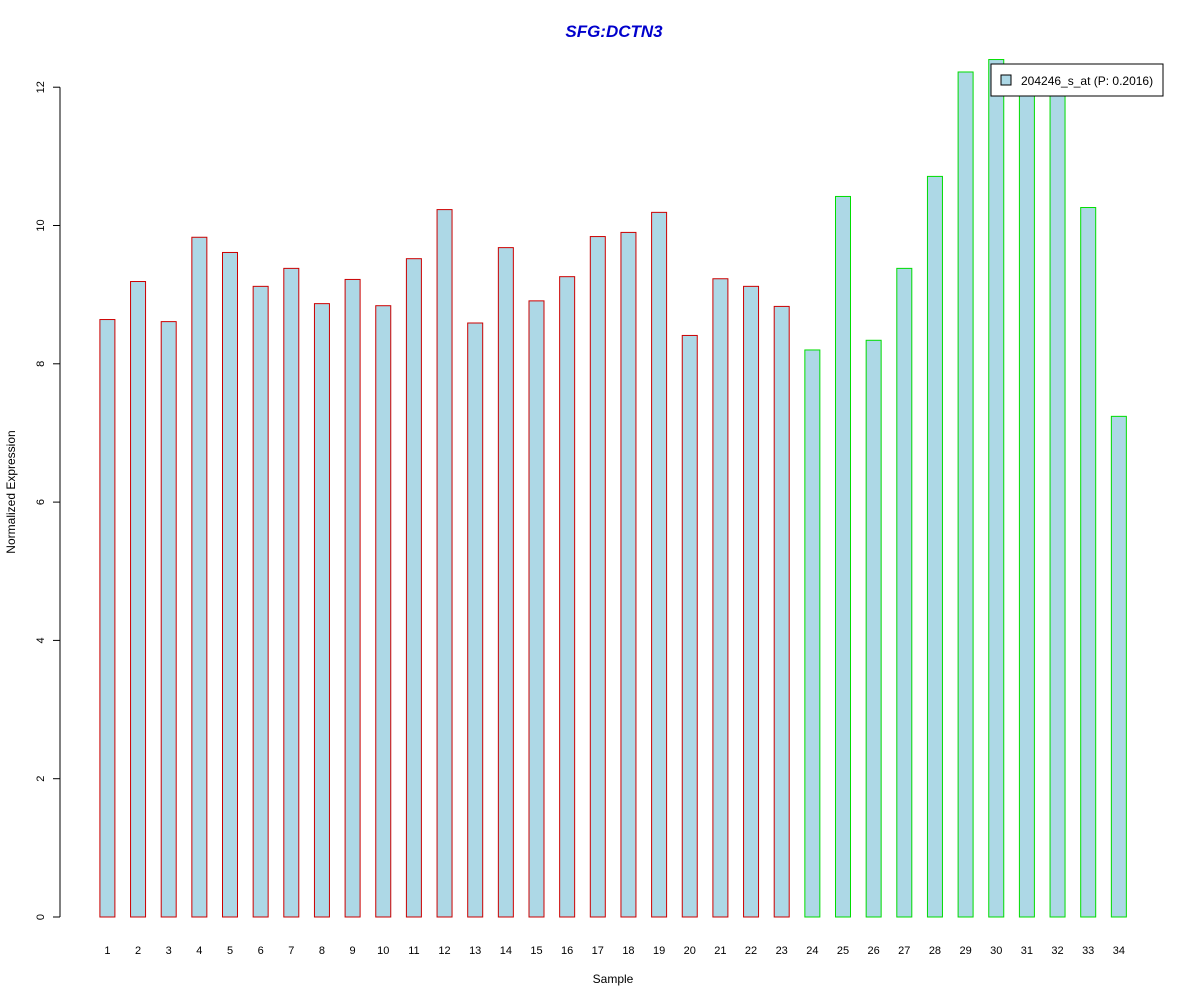 This screenshot has height=1000, width=1200. What do you see at coordinates (41, 917) in the screenshot?
I see `y-tick-label: 0` at bounding box center [41, 917].